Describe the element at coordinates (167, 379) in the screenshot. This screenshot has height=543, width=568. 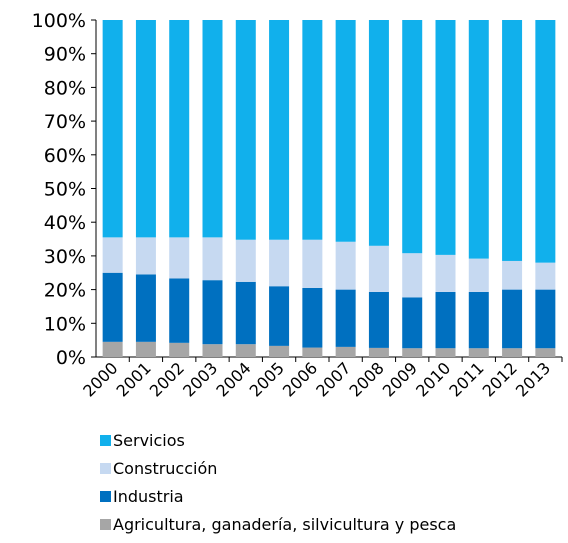
I see `x-tick-label: 2002` at that location.